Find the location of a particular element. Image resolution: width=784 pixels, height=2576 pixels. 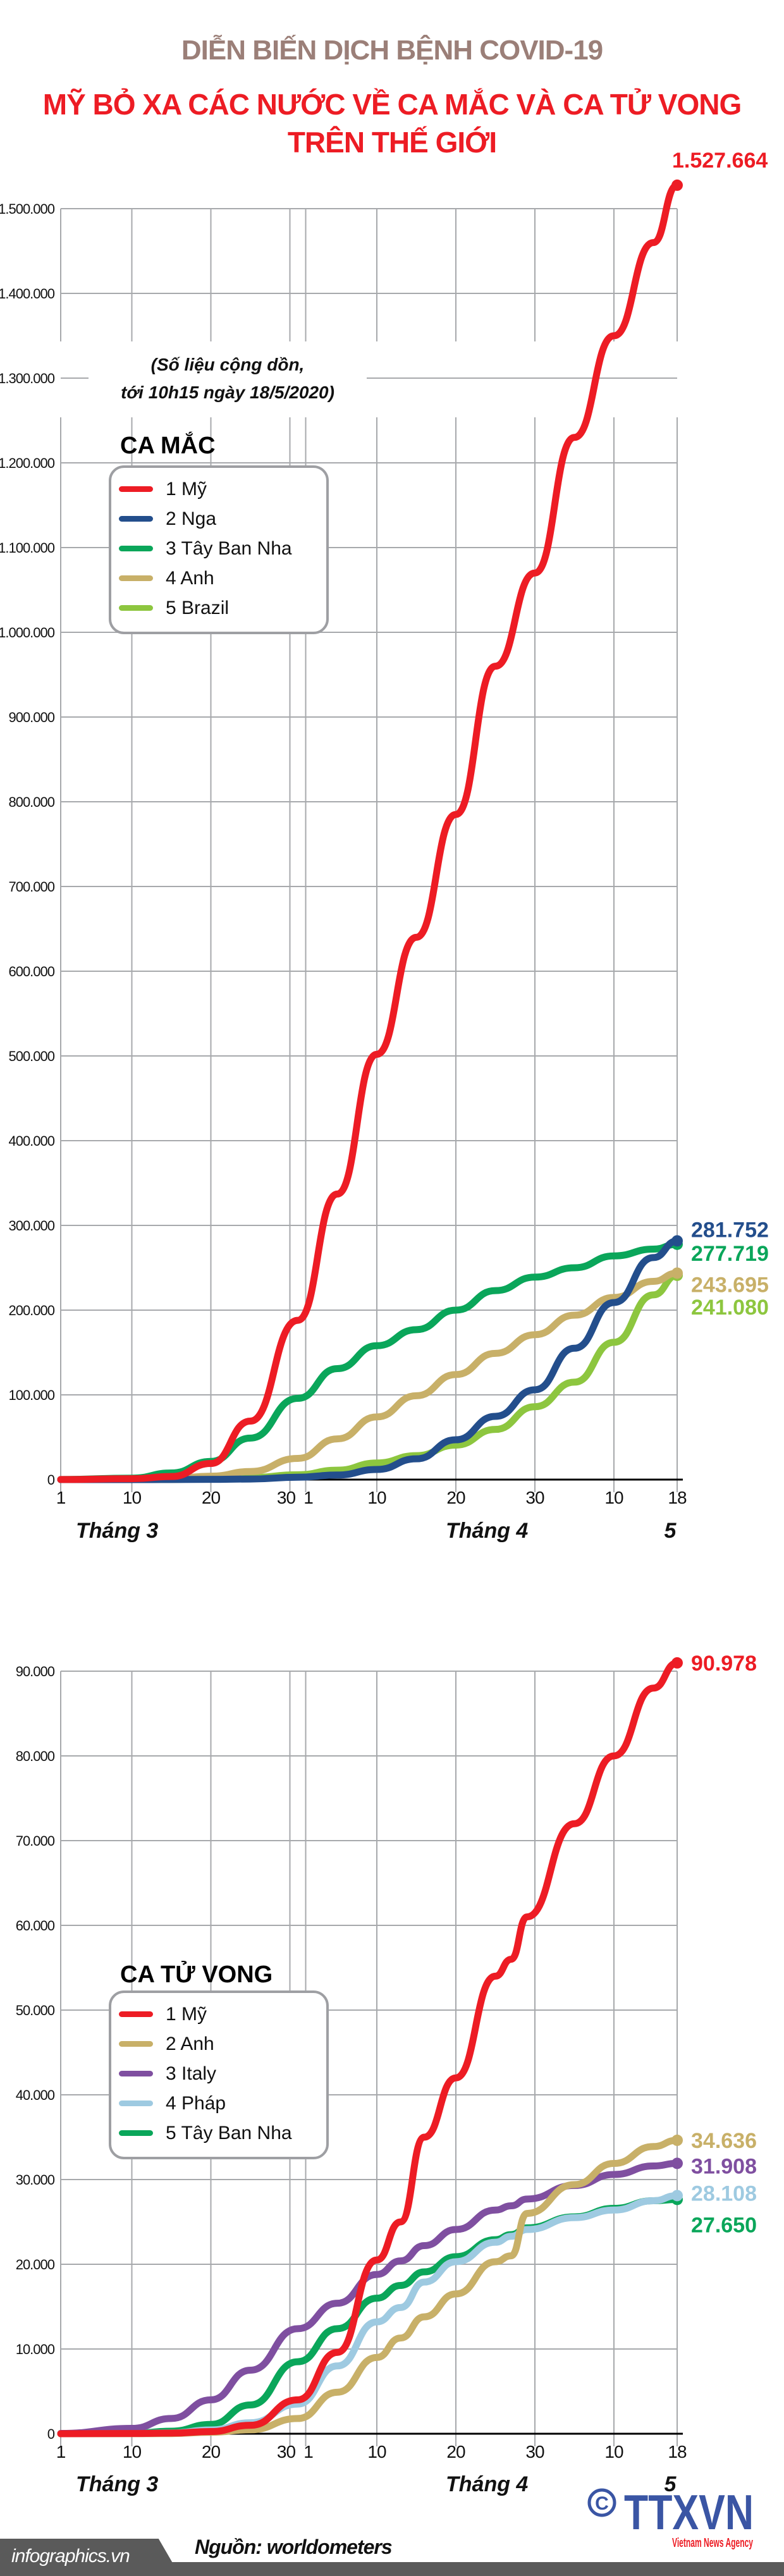

y-tick-label: 900.000 is located at coordinates (31, 717).